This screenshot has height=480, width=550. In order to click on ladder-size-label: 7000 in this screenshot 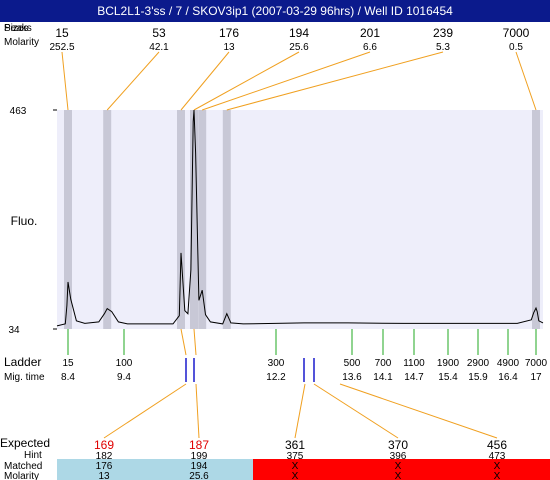, I will do `click(536, 363)`.